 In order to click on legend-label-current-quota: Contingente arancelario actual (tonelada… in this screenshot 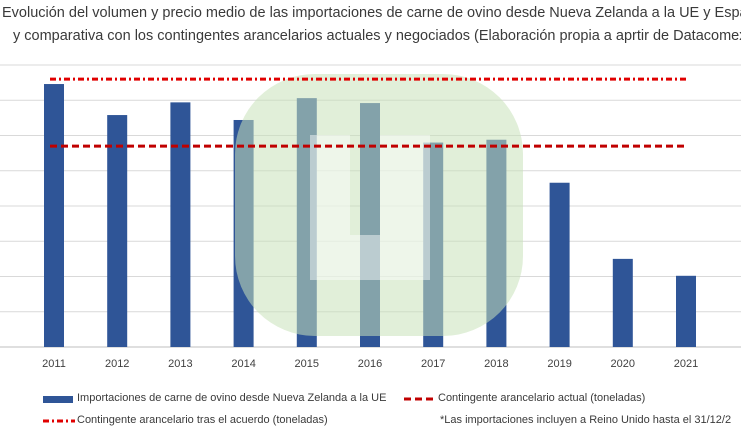, I will do `click(542, 398)`.